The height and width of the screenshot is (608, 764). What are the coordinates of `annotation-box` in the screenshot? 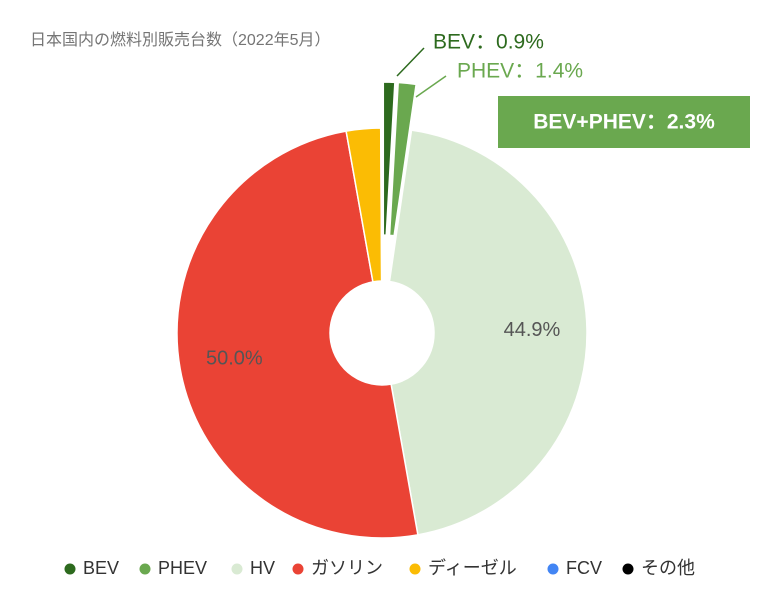 It's located at (624, 122).